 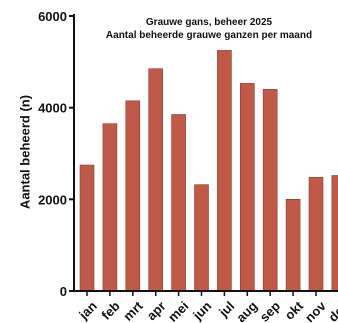 I want to click on y-axis-label: Aantal beheerd (n), so click(x=24, y=152).